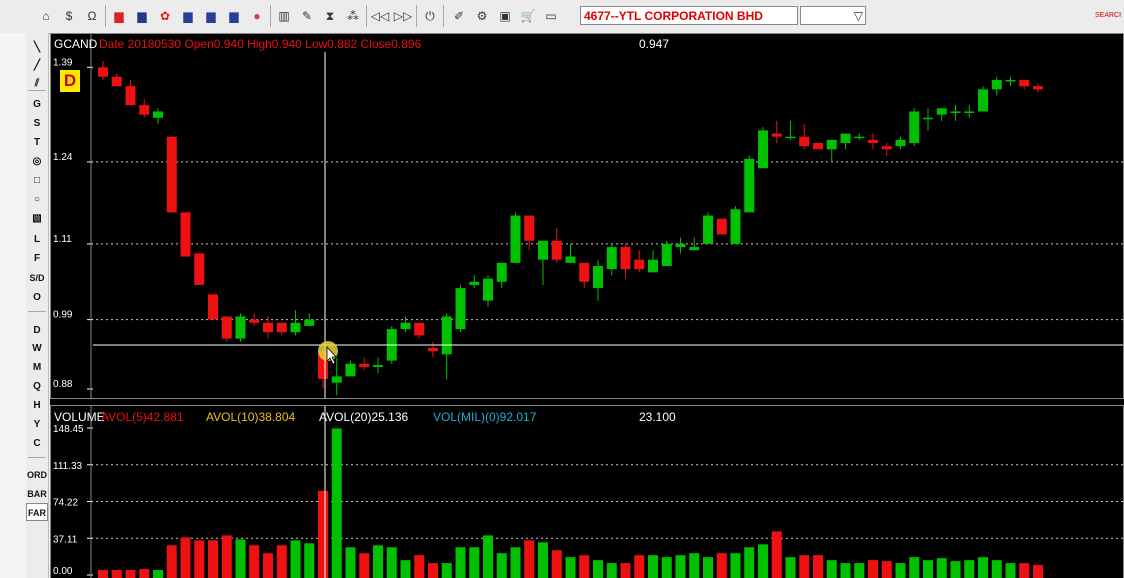  I want to click on half-year-button: H, so click(37, 405).